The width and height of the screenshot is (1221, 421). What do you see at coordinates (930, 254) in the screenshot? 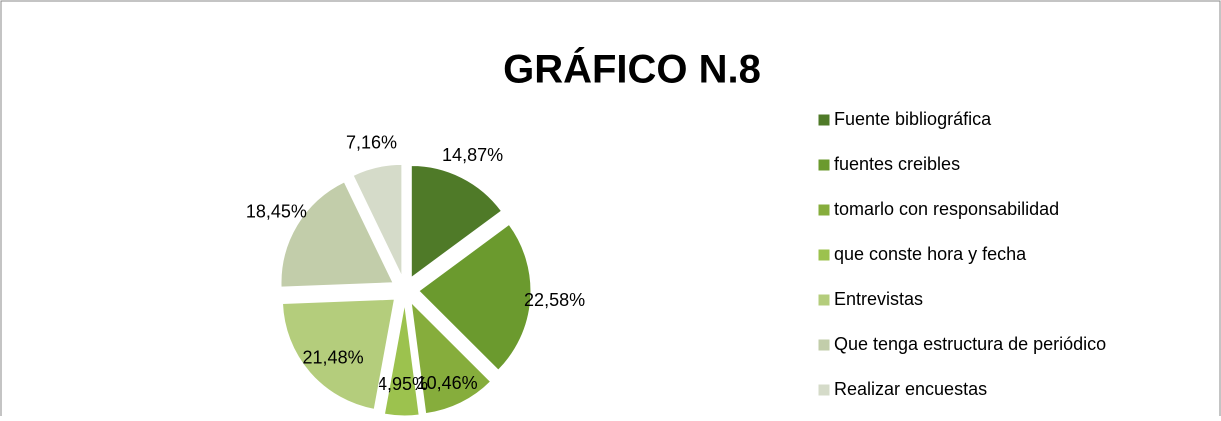
I see `legend-label: que conste hora y fecha` at bounding box center [930, 254].